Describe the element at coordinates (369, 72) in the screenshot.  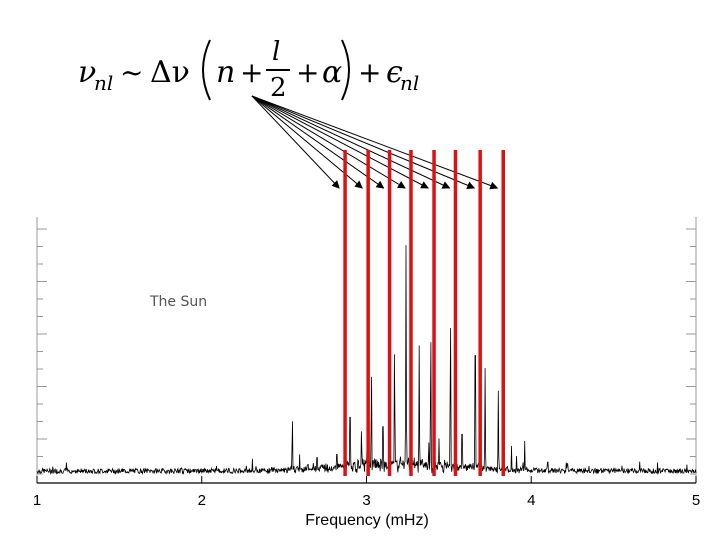
I see `formula-plus-3: +` at that location.